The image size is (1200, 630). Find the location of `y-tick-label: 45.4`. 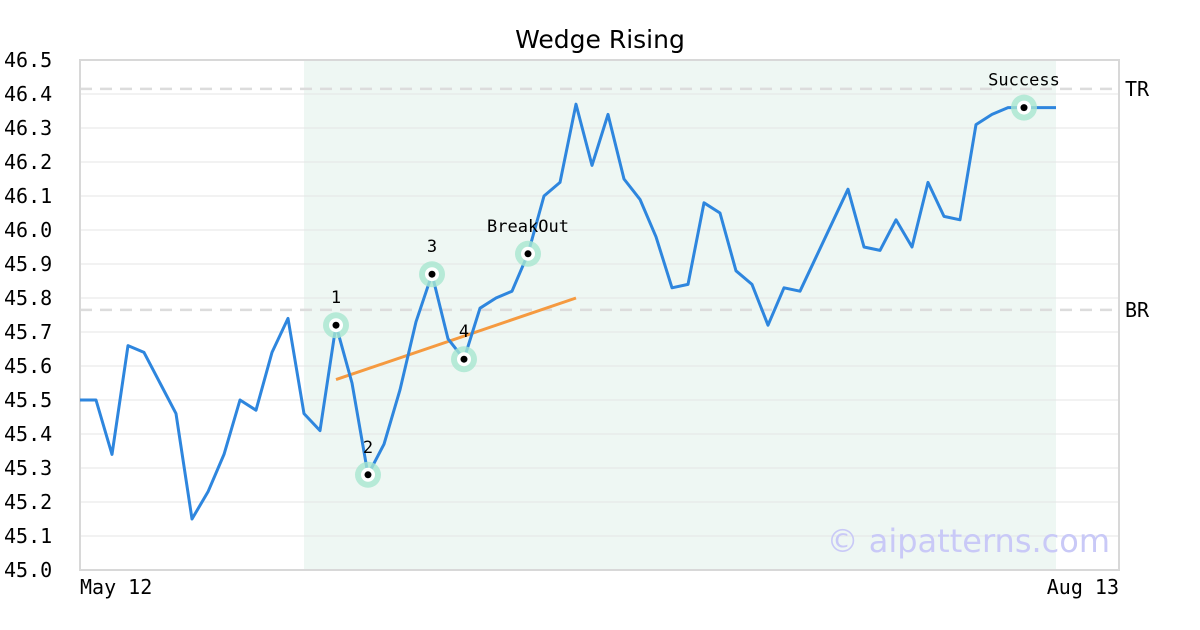

y-tick-label: 45.4 is located at coordinates (28, 434).